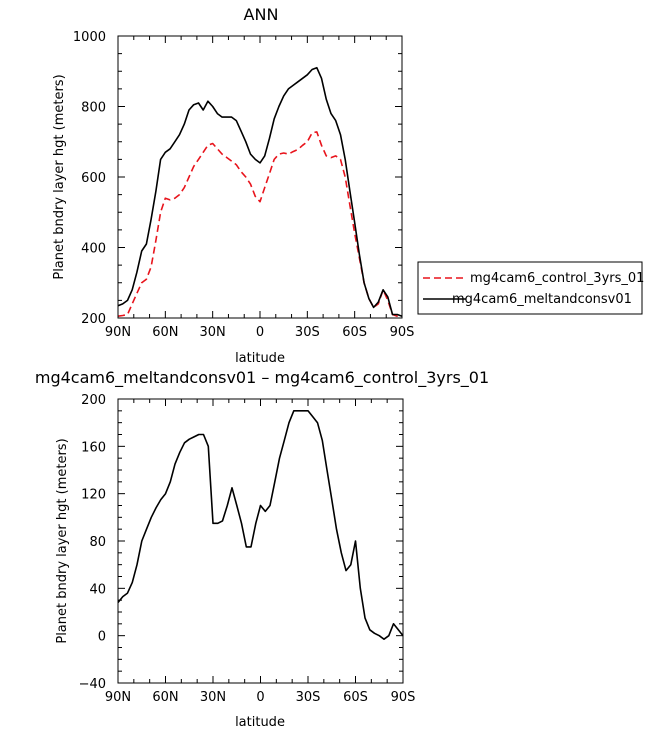  Describe the element at coordinates (59, 176) in the screenshot. I see `top-y-axis-label: Planet bndry layer hgt (meters)` at that location.